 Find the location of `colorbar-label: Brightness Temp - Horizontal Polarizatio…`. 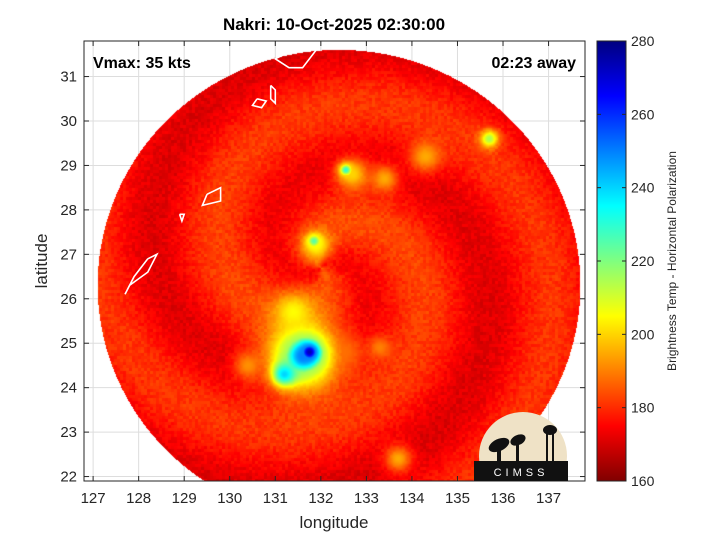

colorbar-label: Brightness Temp - Horizontal Polarizatio… is located at coordinates (672, 261).